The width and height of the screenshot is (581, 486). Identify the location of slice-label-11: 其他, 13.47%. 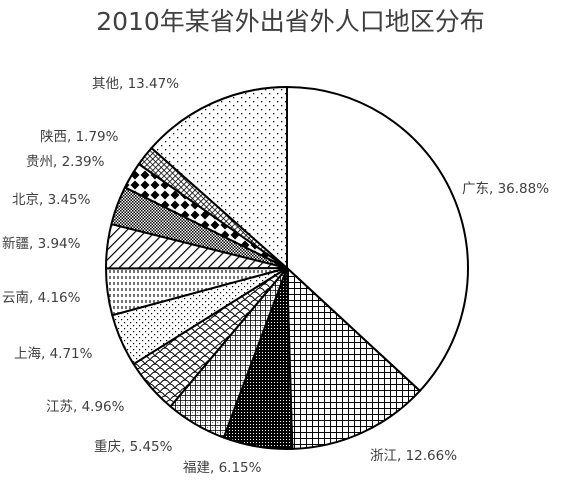
(135, 84).